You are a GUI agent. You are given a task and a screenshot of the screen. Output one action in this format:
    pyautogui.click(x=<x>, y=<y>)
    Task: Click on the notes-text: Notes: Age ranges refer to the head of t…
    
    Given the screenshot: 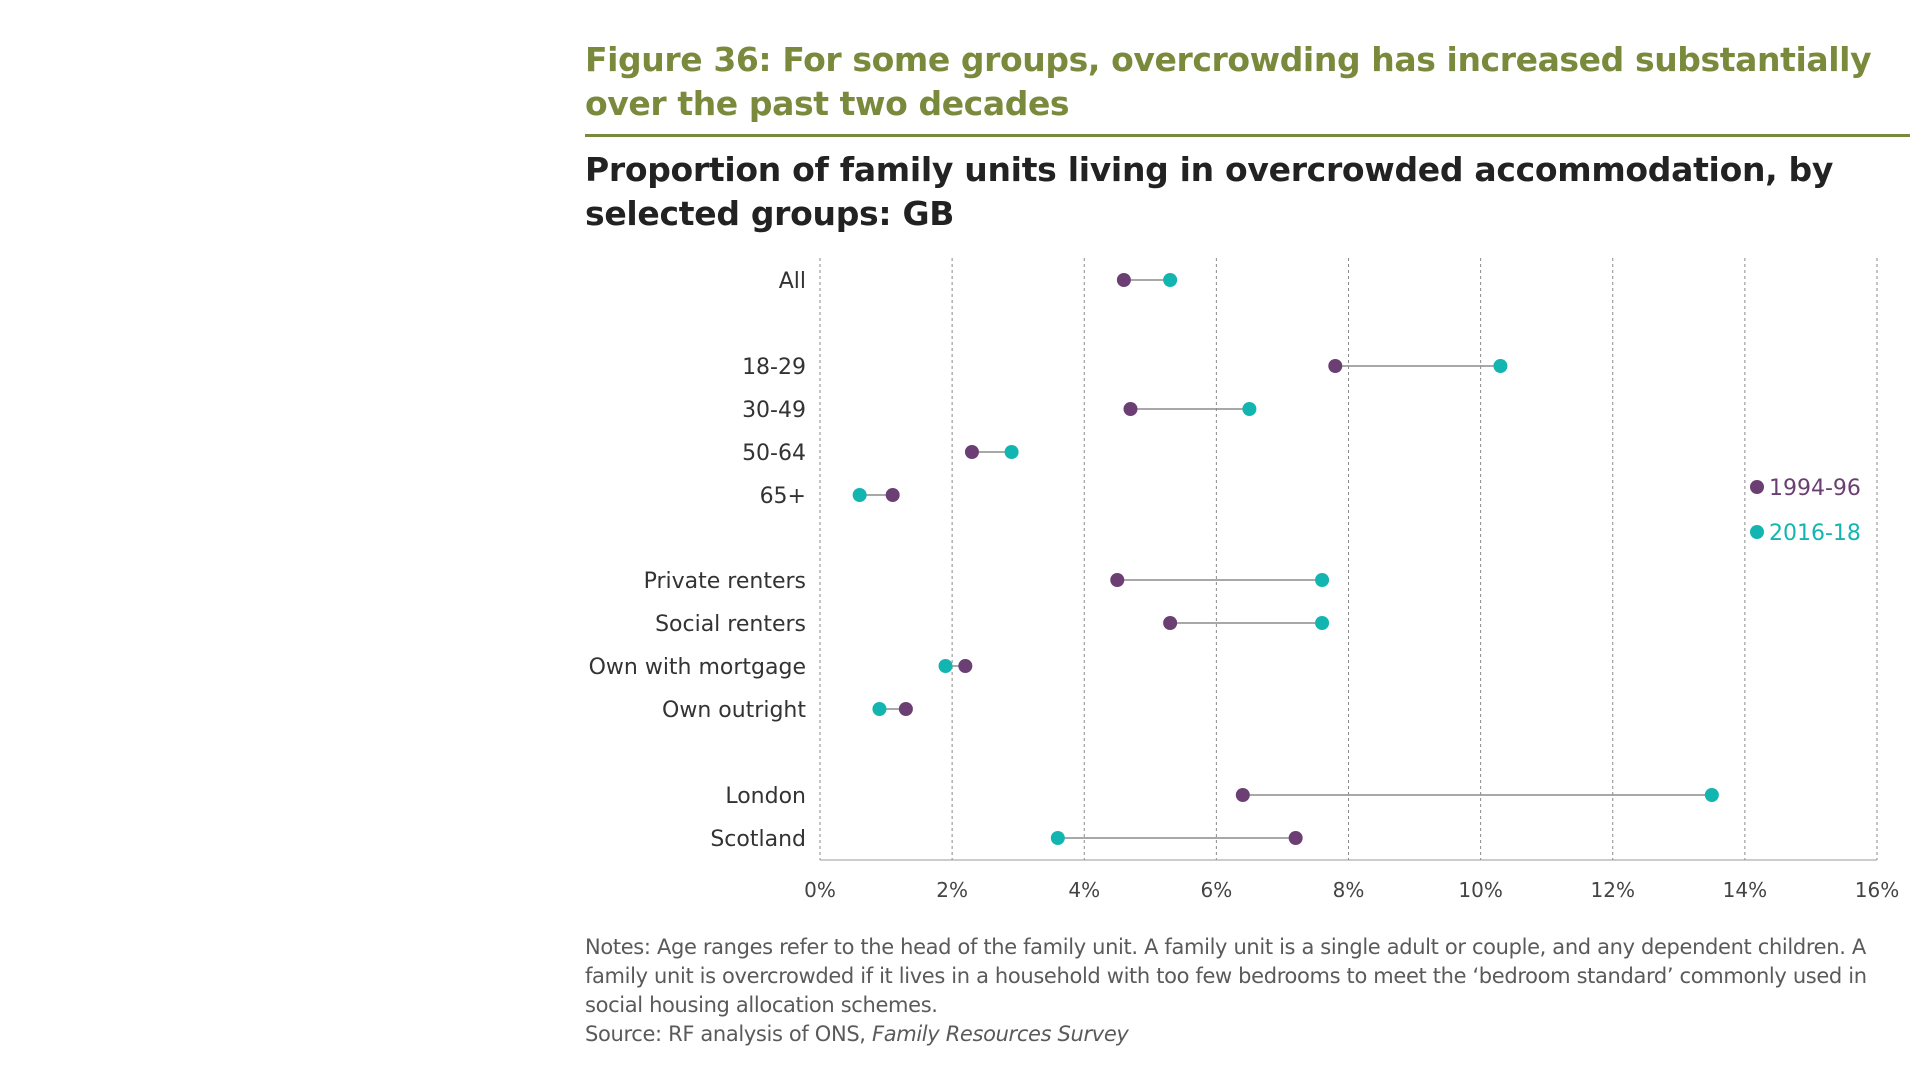 What is the action you would take?
    pyautogui.click(x=1226, y=976)
    